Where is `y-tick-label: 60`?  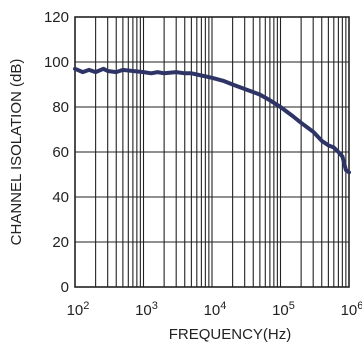 y-tick-label: 60 is located at coordinates (60, 152).